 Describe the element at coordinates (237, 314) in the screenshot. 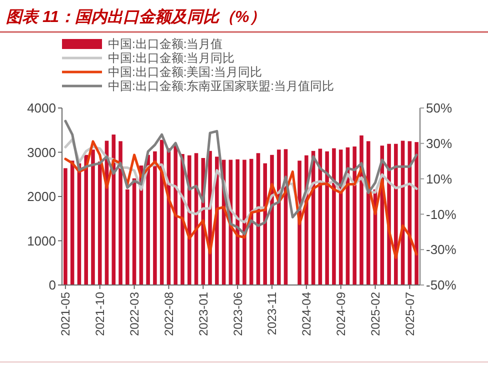

I see `x-tick-label: 2023-06` at that location.